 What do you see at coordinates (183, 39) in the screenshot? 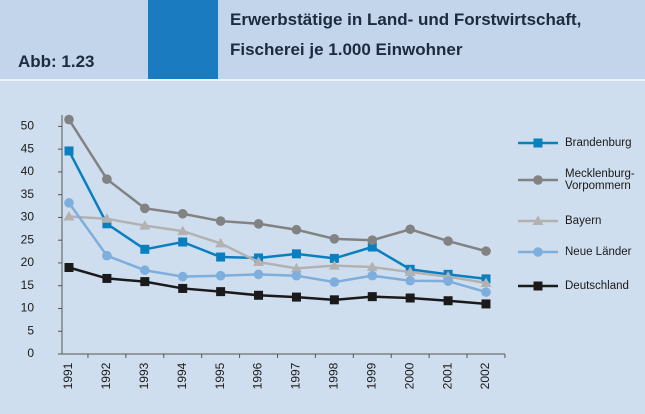
I see `header-block` at bounding box center [183, 39].